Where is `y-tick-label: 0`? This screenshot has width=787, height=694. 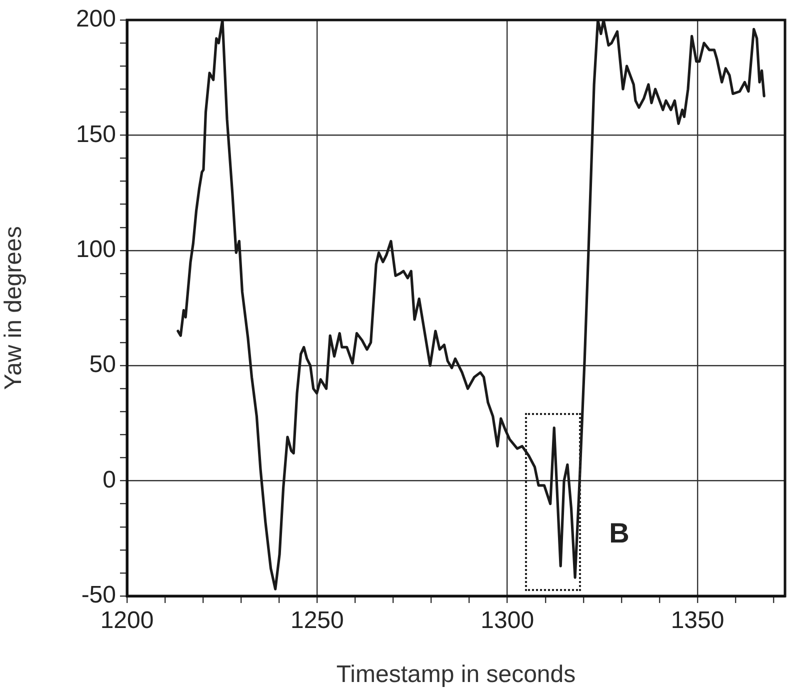
y-tick-label: 0 is located at coordinates (109, 480).